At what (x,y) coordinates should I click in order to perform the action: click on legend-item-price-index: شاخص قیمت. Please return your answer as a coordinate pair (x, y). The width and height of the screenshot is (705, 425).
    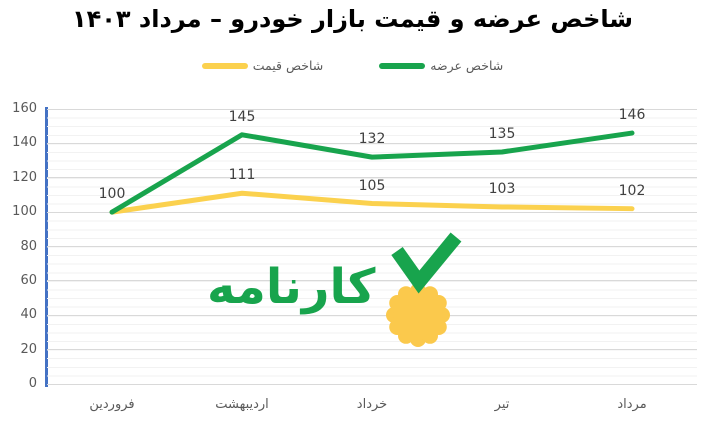
    Looking at the image, I should click on (262, 65).